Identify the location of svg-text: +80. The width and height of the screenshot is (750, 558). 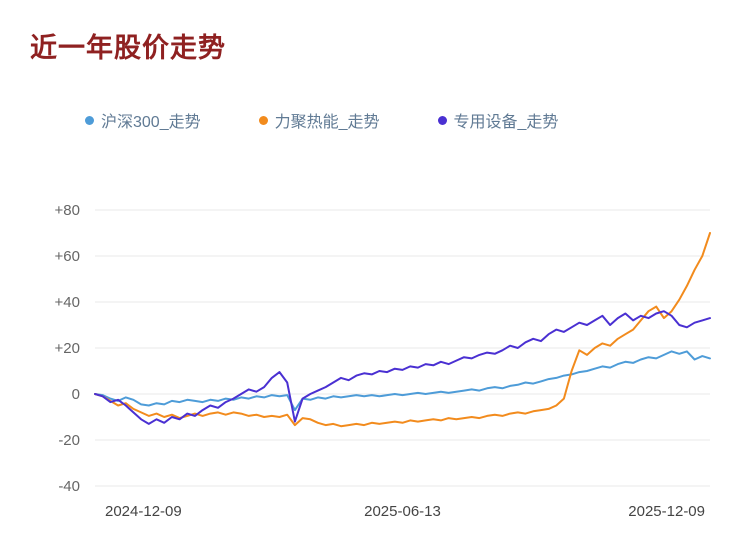
(67, 210).